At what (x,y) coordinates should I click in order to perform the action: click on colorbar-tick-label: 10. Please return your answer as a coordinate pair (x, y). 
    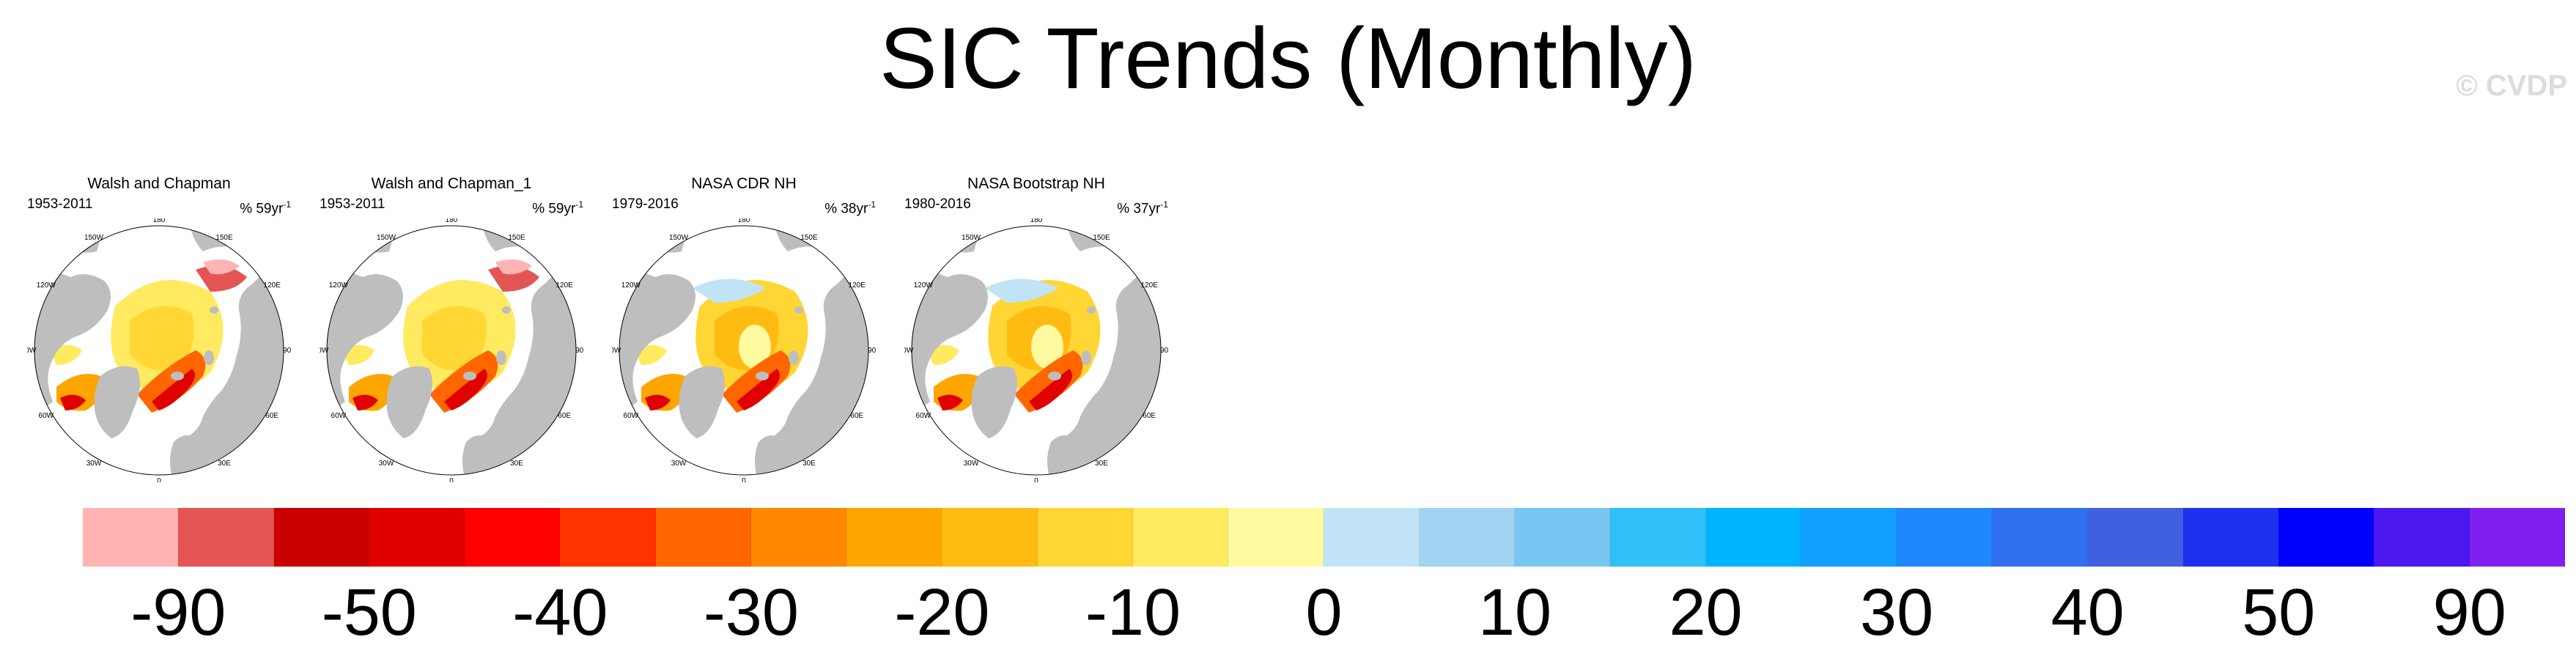
    Looking at the image, I should click on (1514, 612).